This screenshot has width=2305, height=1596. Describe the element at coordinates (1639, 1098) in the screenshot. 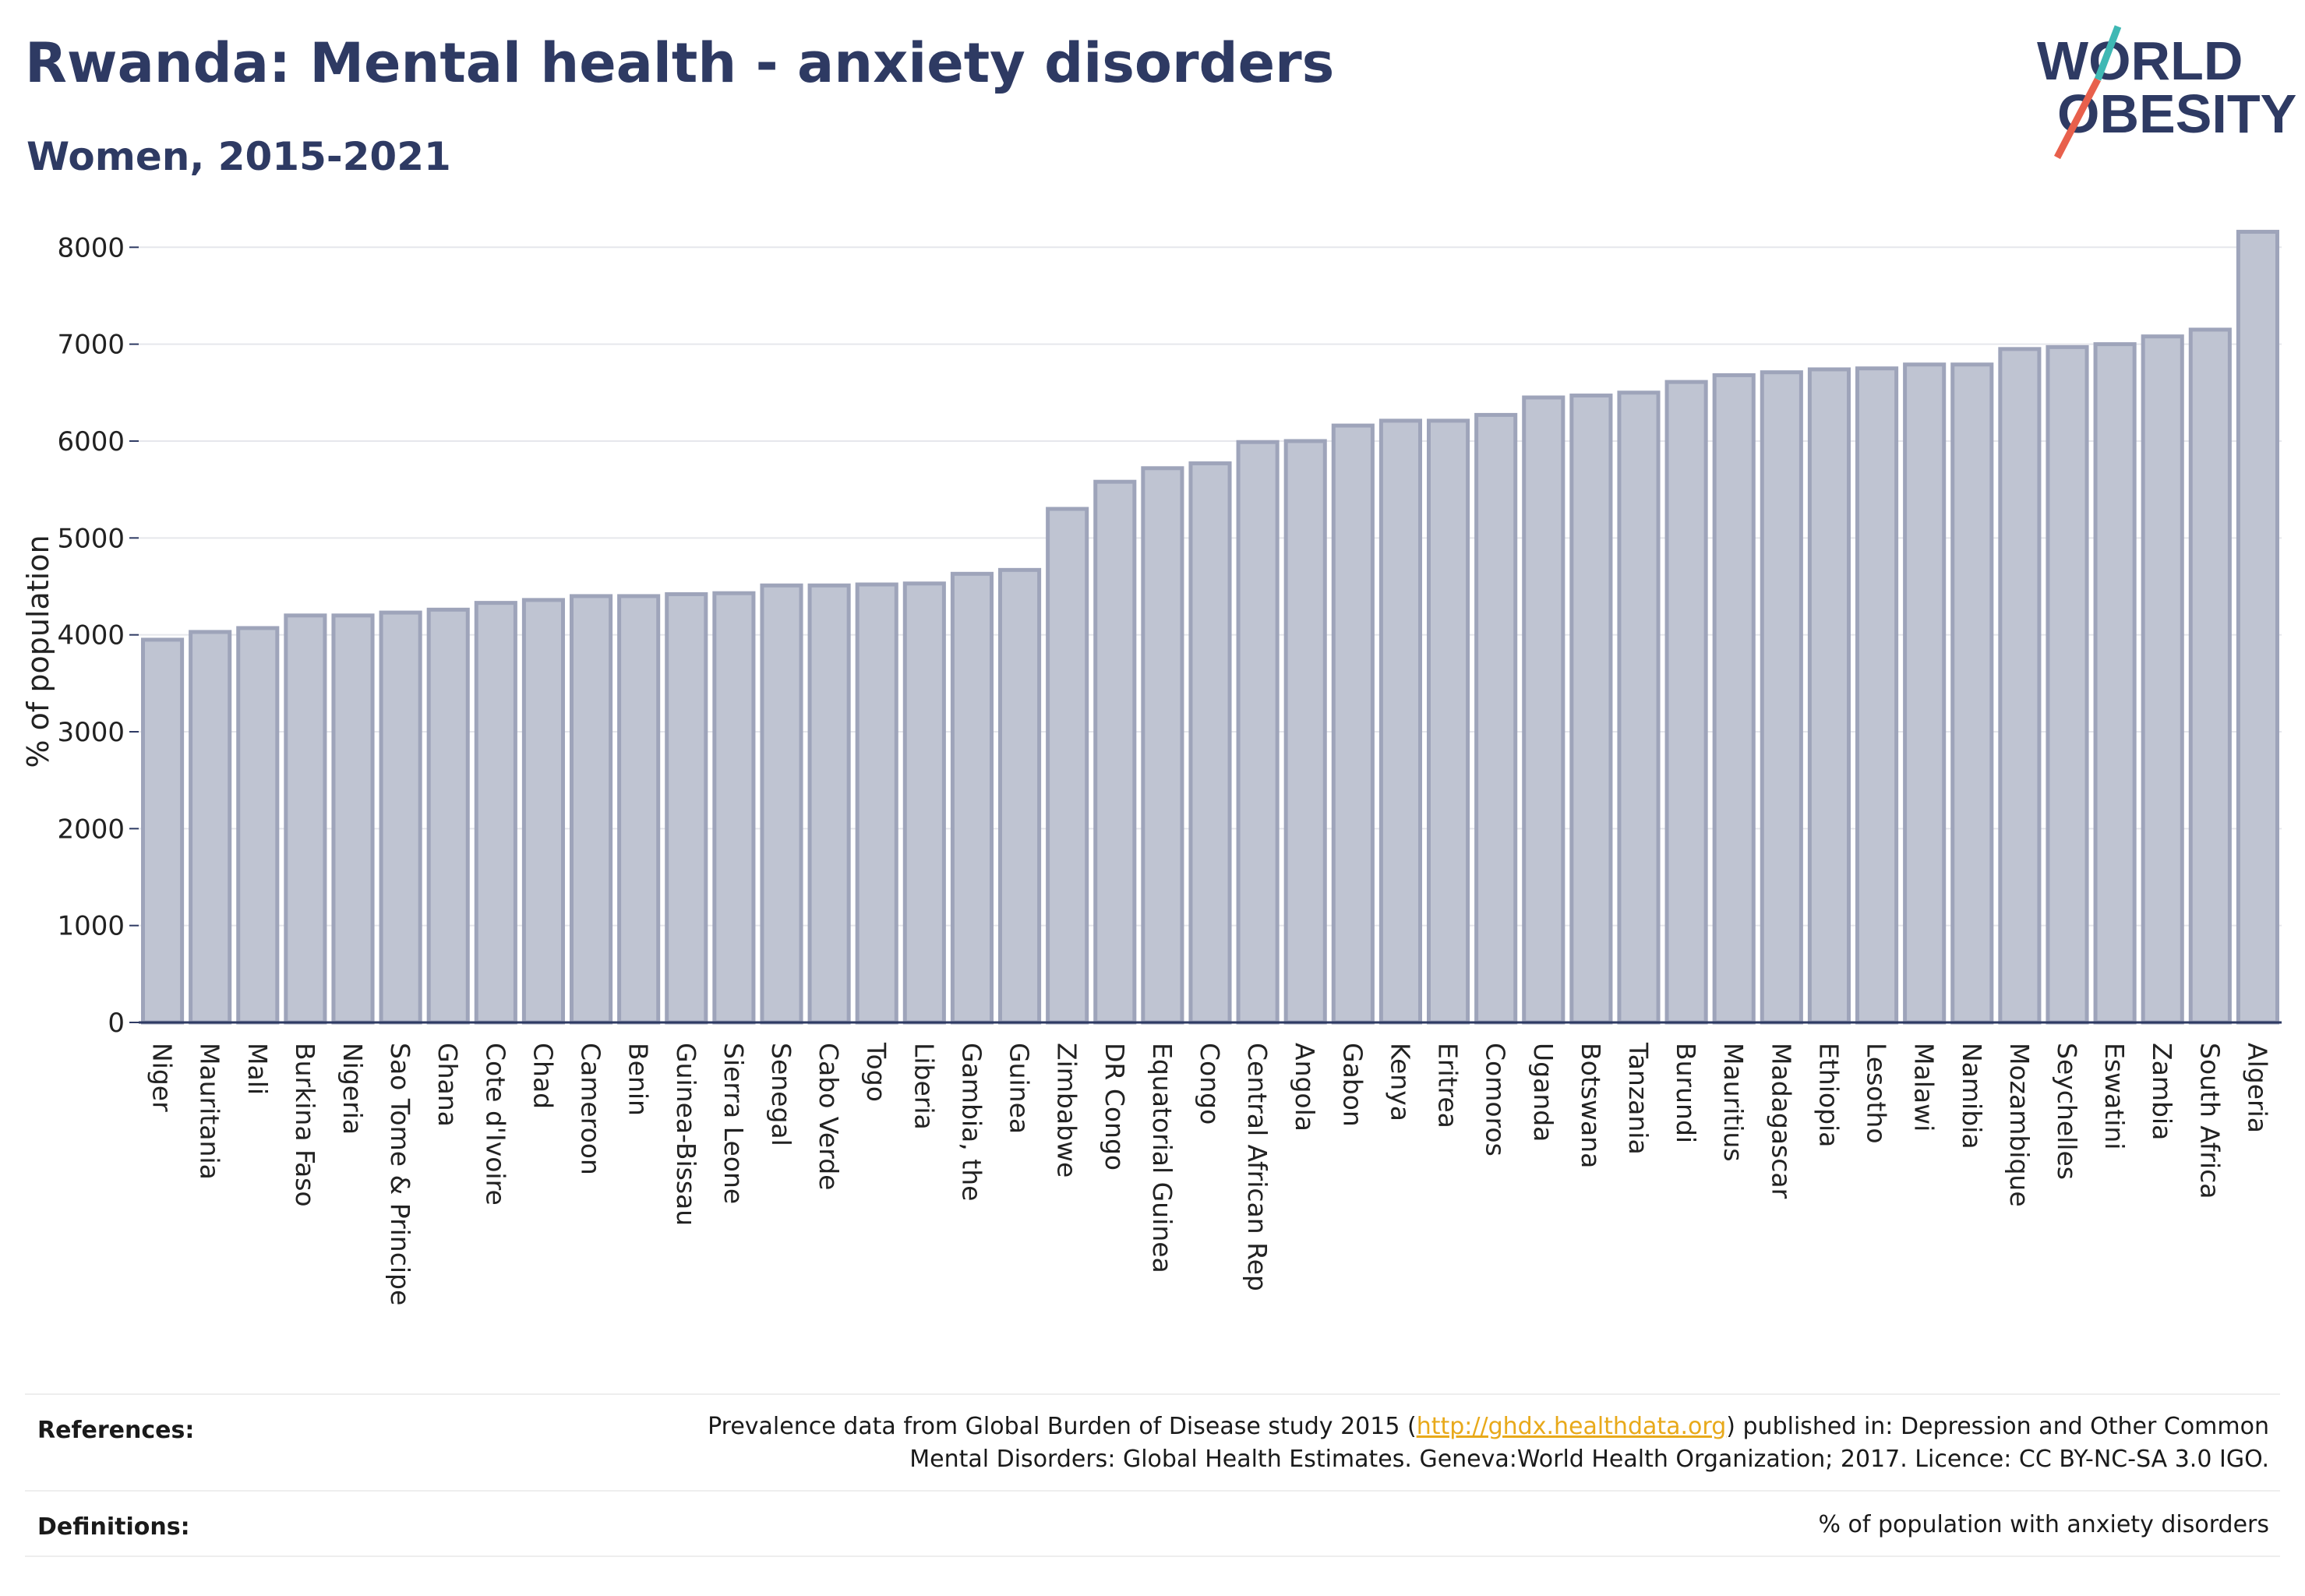

I see `x-tick-label: Tanzania` at that location.